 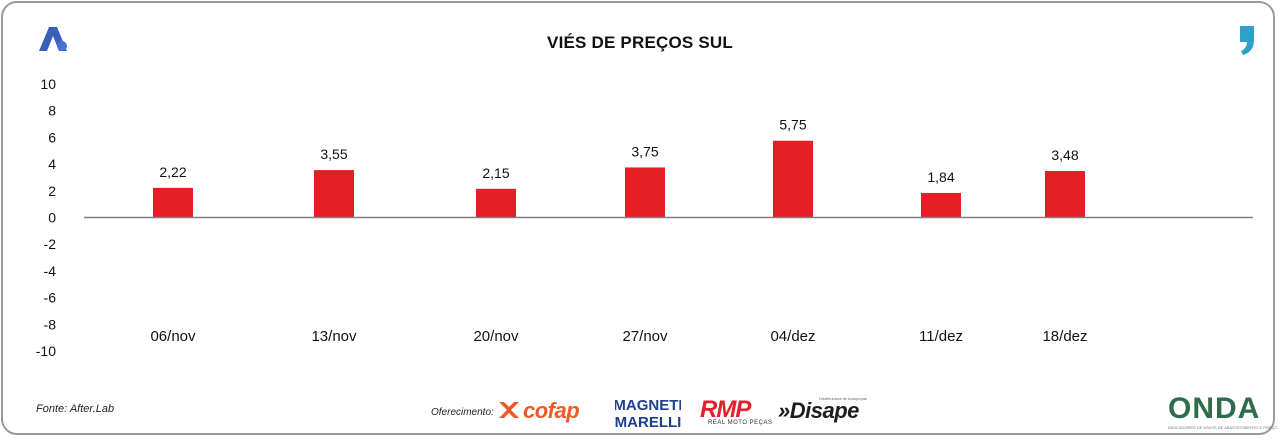 What do you see at coordinates (648, 405) in the screenshot?
I see `svg-text: MAGNETI` at bounding box center [648, 405].